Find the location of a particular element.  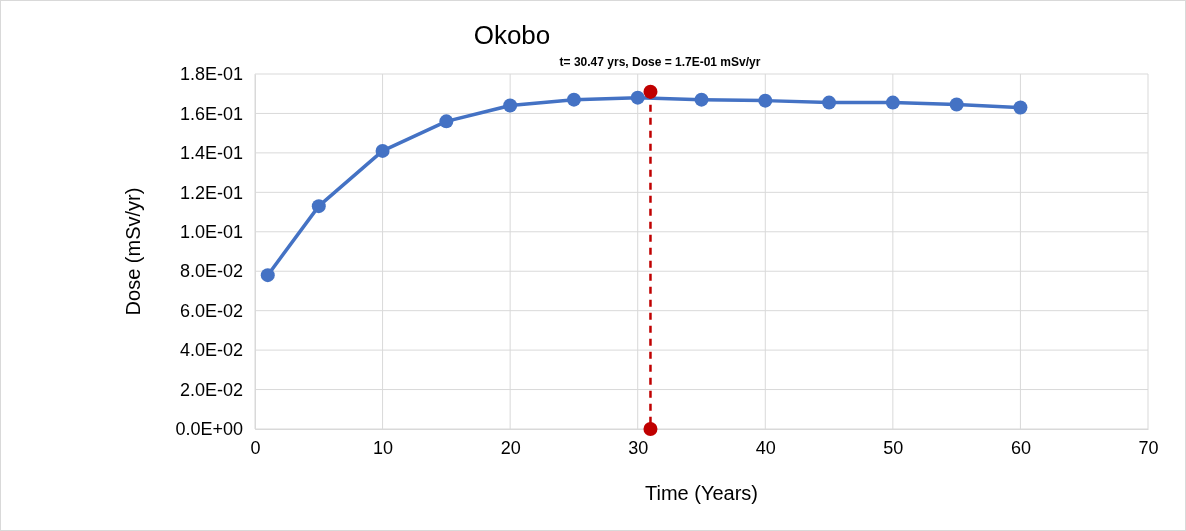

text: t= 30.47 yrs, Dose = 1.7E-01 mSv/yr is located at coordinates (660, 62).